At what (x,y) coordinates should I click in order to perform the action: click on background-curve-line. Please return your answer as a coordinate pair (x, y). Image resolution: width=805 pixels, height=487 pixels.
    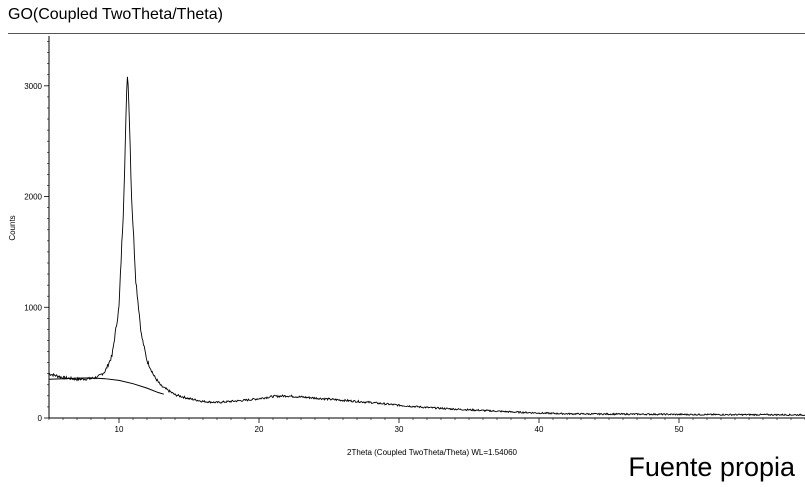
    Looking at the image, I should click on (106, 386).